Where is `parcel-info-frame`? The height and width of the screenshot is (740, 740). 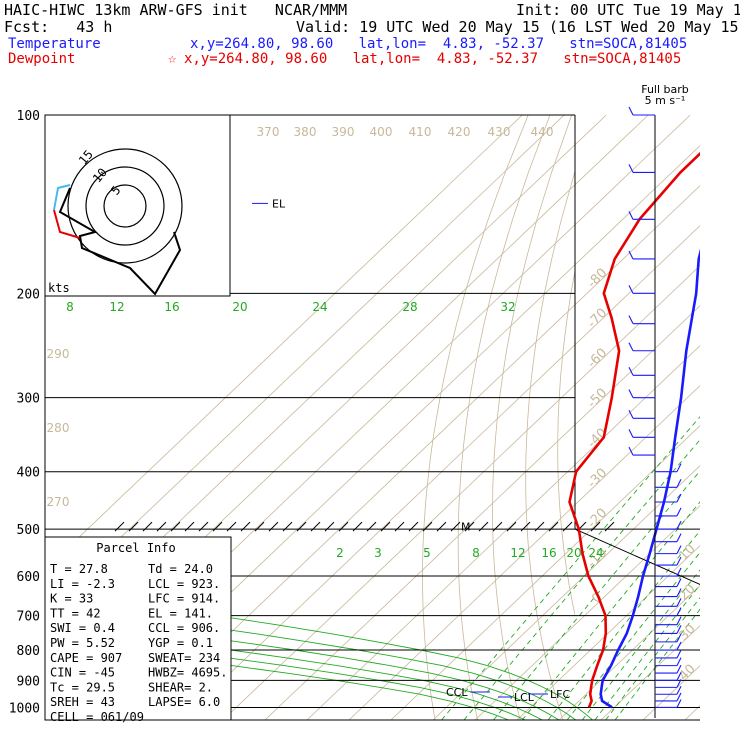 parcel-info-frame is located at coordinates (138, 628).